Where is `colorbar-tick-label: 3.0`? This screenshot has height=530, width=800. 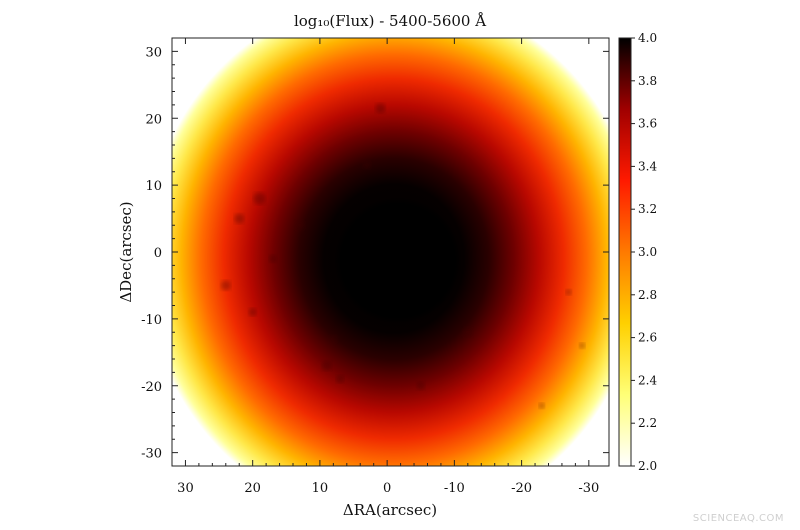 colorbar-tick-label: 3.0 is located at coordinates (647, 252).